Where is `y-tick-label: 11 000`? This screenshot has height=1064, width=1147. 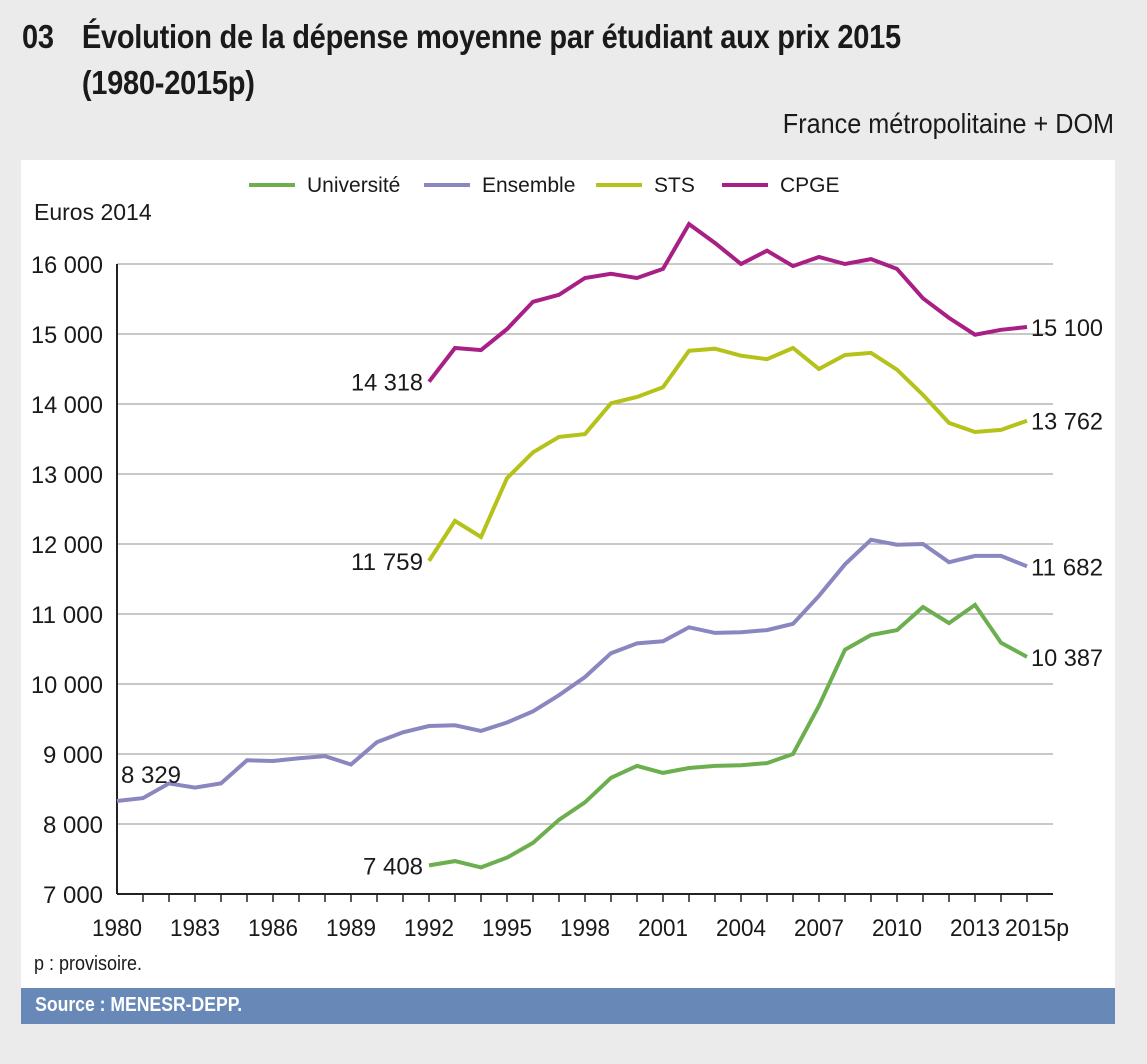 y-tick-label: 11 000 is located at coordinates (67, 615).